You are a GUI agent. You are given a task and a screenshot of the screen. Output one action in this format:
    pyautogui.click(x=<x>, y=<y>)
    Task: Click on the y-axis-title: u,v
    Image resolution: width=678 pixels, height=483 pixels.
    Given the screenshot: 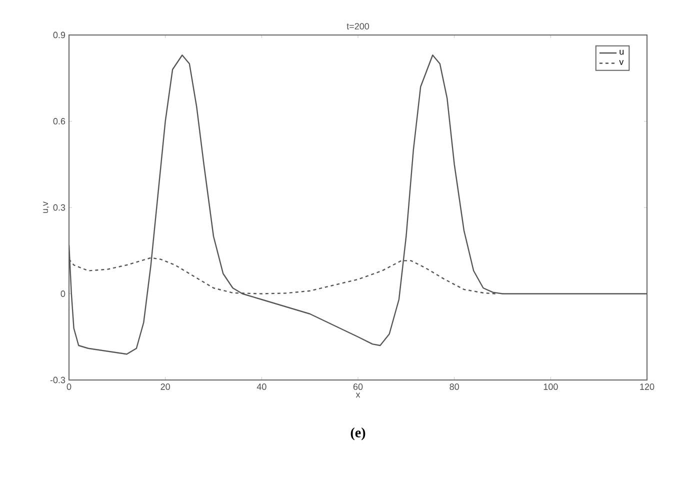 What is the action you would take?
    pyautogui.click(x=46, y=207)
    